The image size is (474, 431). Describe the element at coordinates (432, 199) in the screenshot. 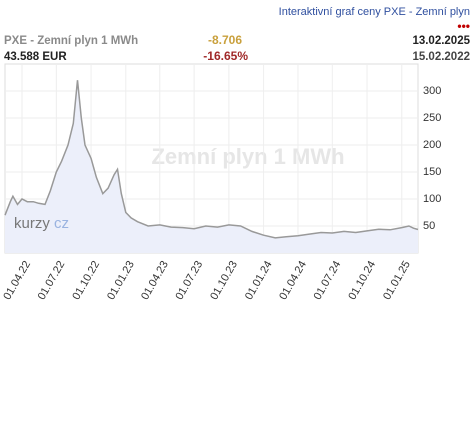

I see `y-tick-label: 100` at that location.